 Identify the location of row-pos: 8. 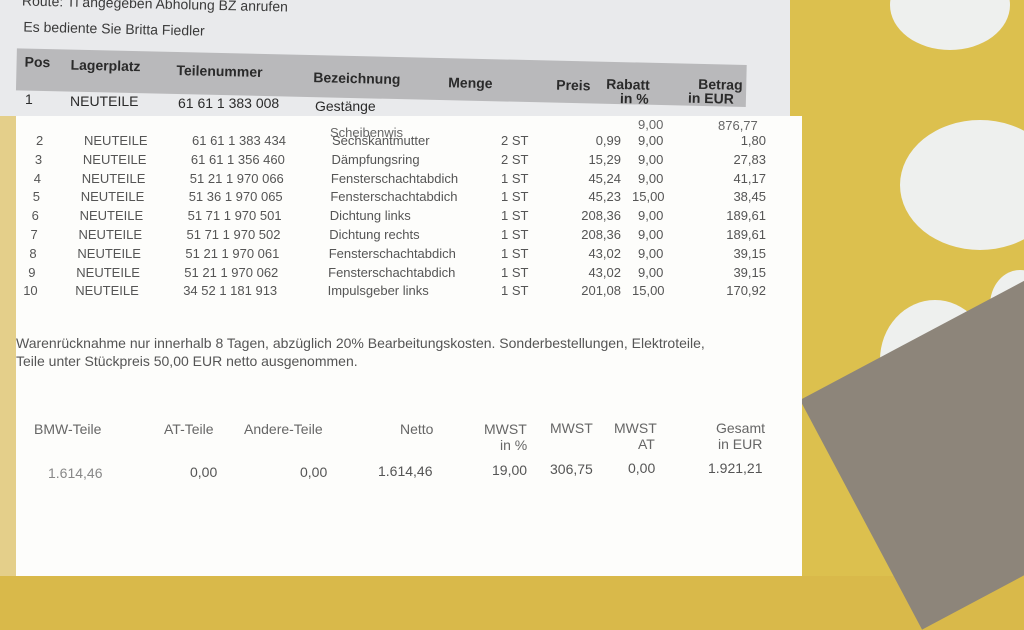
(33, 253).